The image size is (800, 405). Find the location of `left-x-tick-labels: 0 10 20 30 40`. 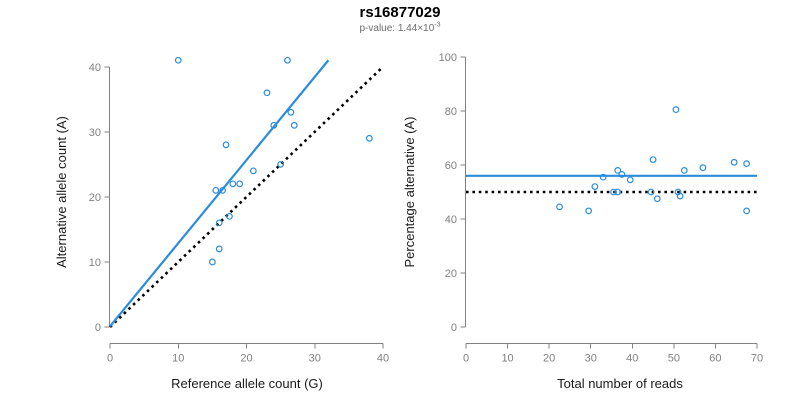

left-x-tick-labels: 0 10 20 30 40 is located at coordinates (248, 359).